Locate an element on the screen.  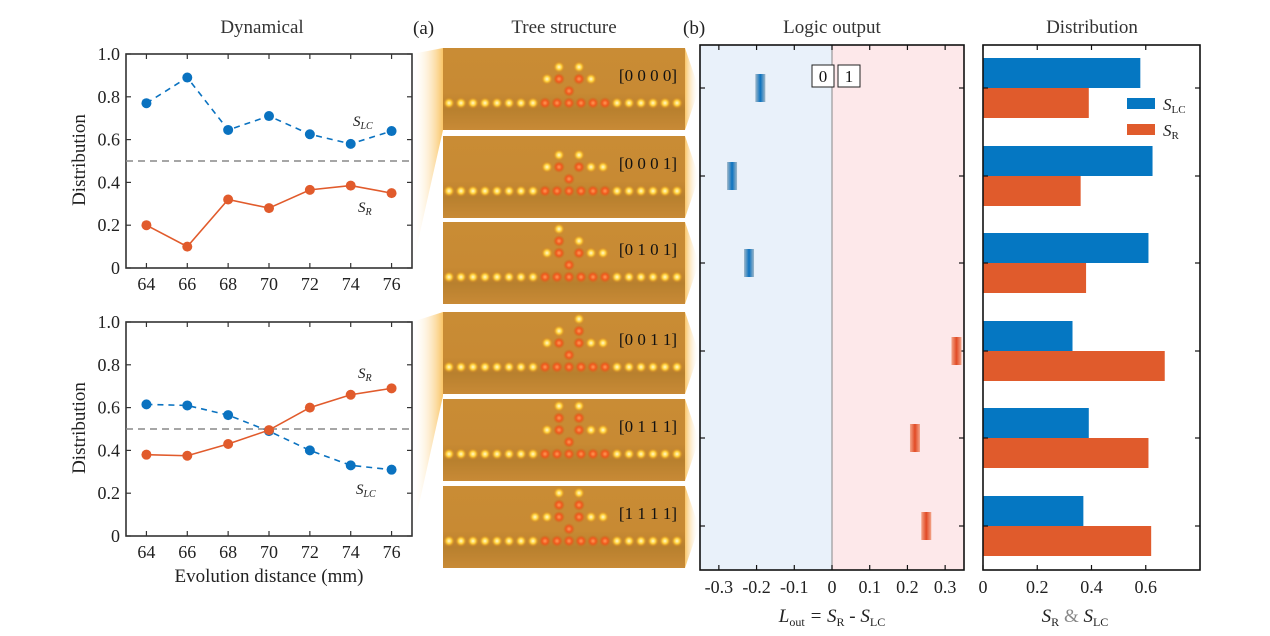
bottom-y-axis-label: Distribution is located at coordinates (79, 428).